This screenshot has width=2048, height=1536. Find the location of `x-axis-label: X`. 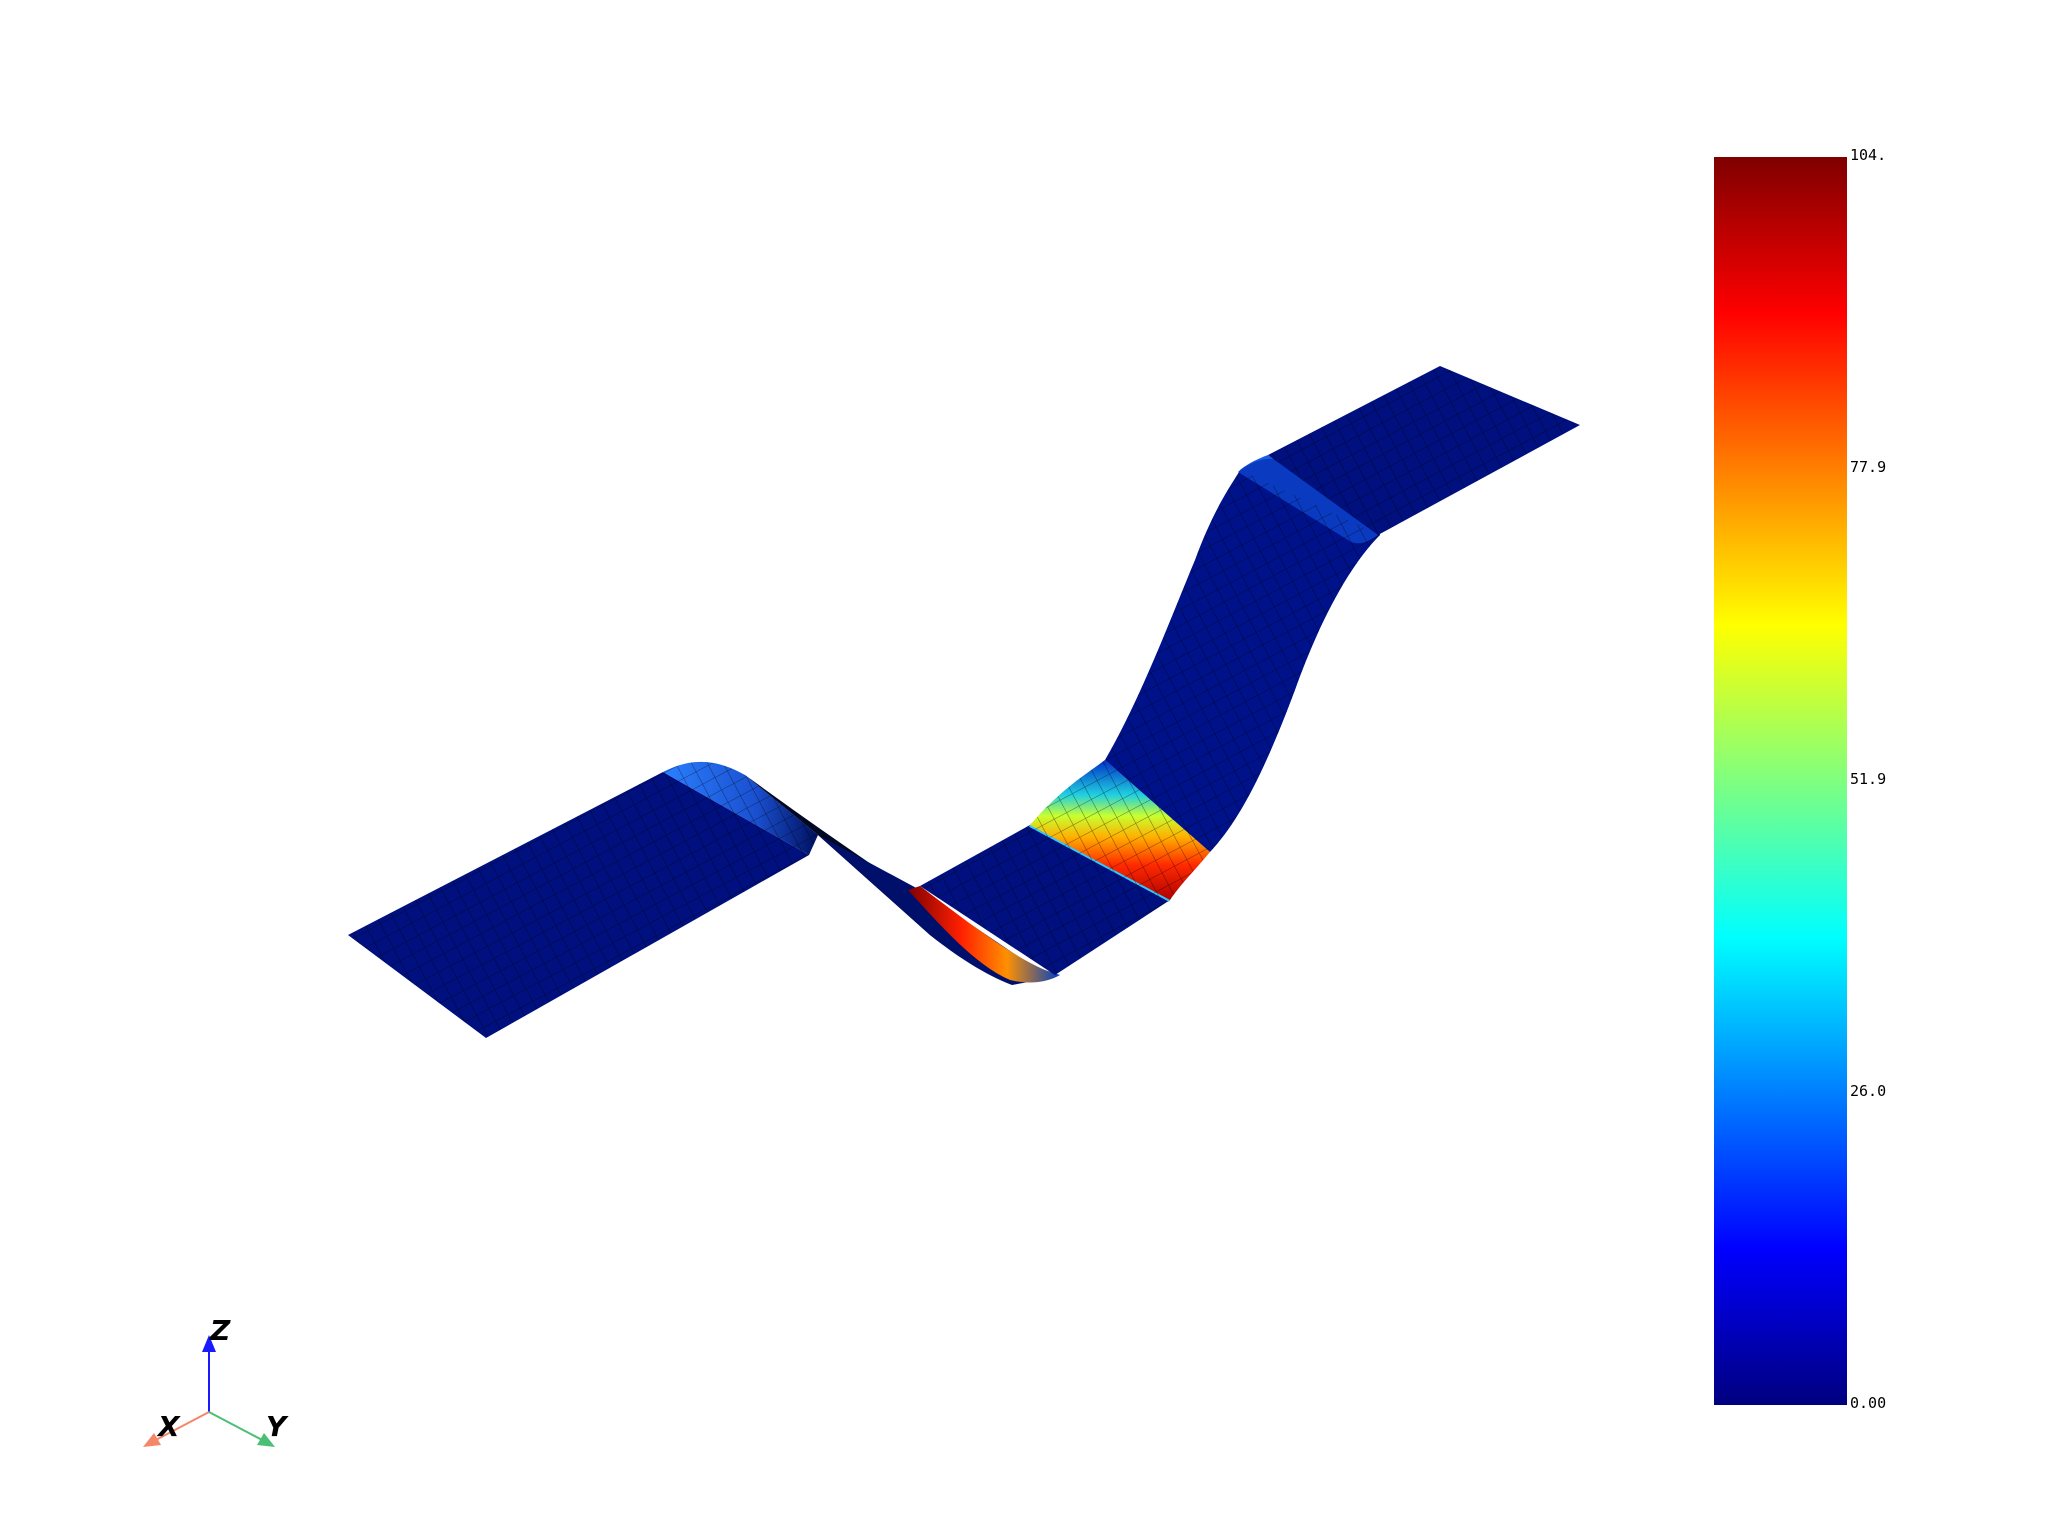

x-axis-label: X is located at coordinates (168, 1426).